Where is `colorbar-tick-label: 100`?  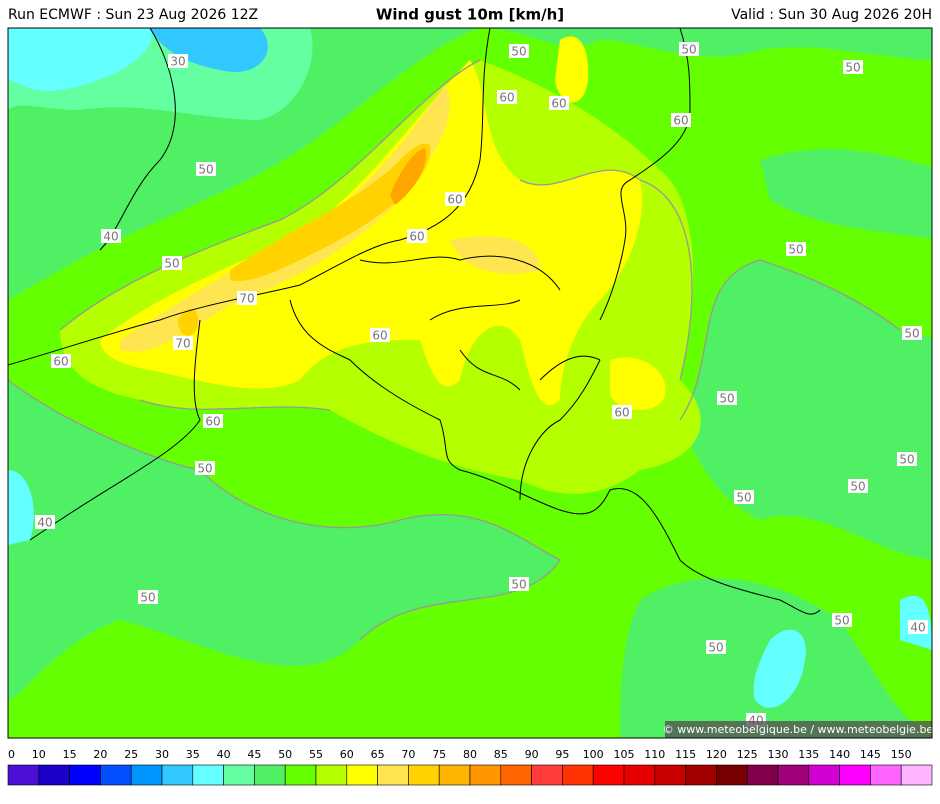 colorbar-tick-label: 100 is located at coordinates (593, 754).